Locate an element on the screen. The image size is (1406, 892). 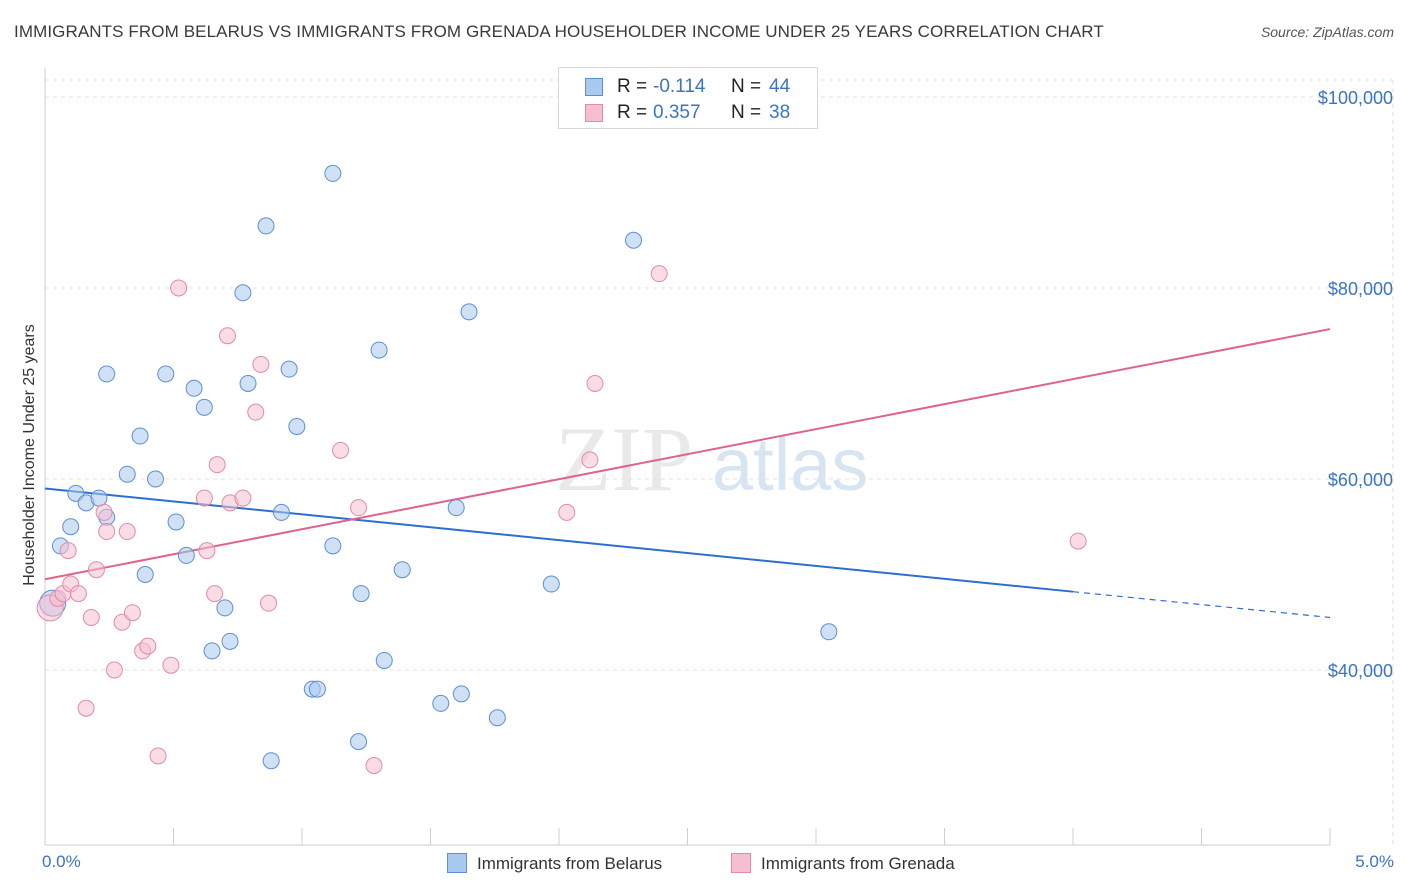
legend-item-grenada: Immigrants from Grenada is located at coordinates (843, 863).